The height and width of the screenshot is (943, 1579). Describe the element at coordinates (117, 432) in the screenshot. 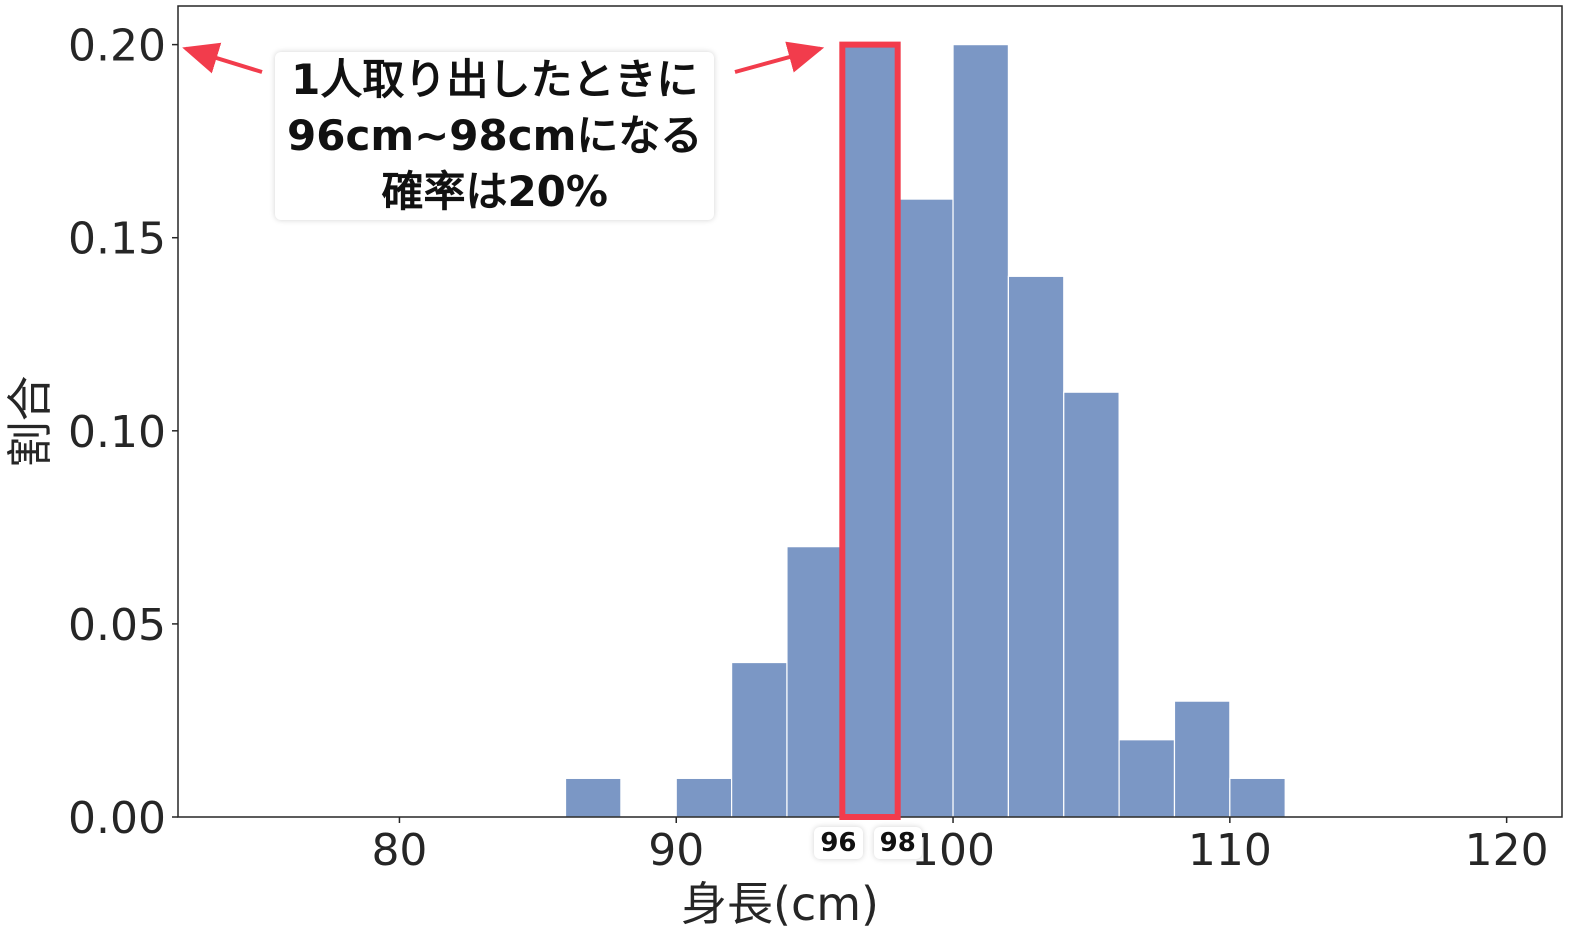

I see `y-tick-label: 0.10` at that location.